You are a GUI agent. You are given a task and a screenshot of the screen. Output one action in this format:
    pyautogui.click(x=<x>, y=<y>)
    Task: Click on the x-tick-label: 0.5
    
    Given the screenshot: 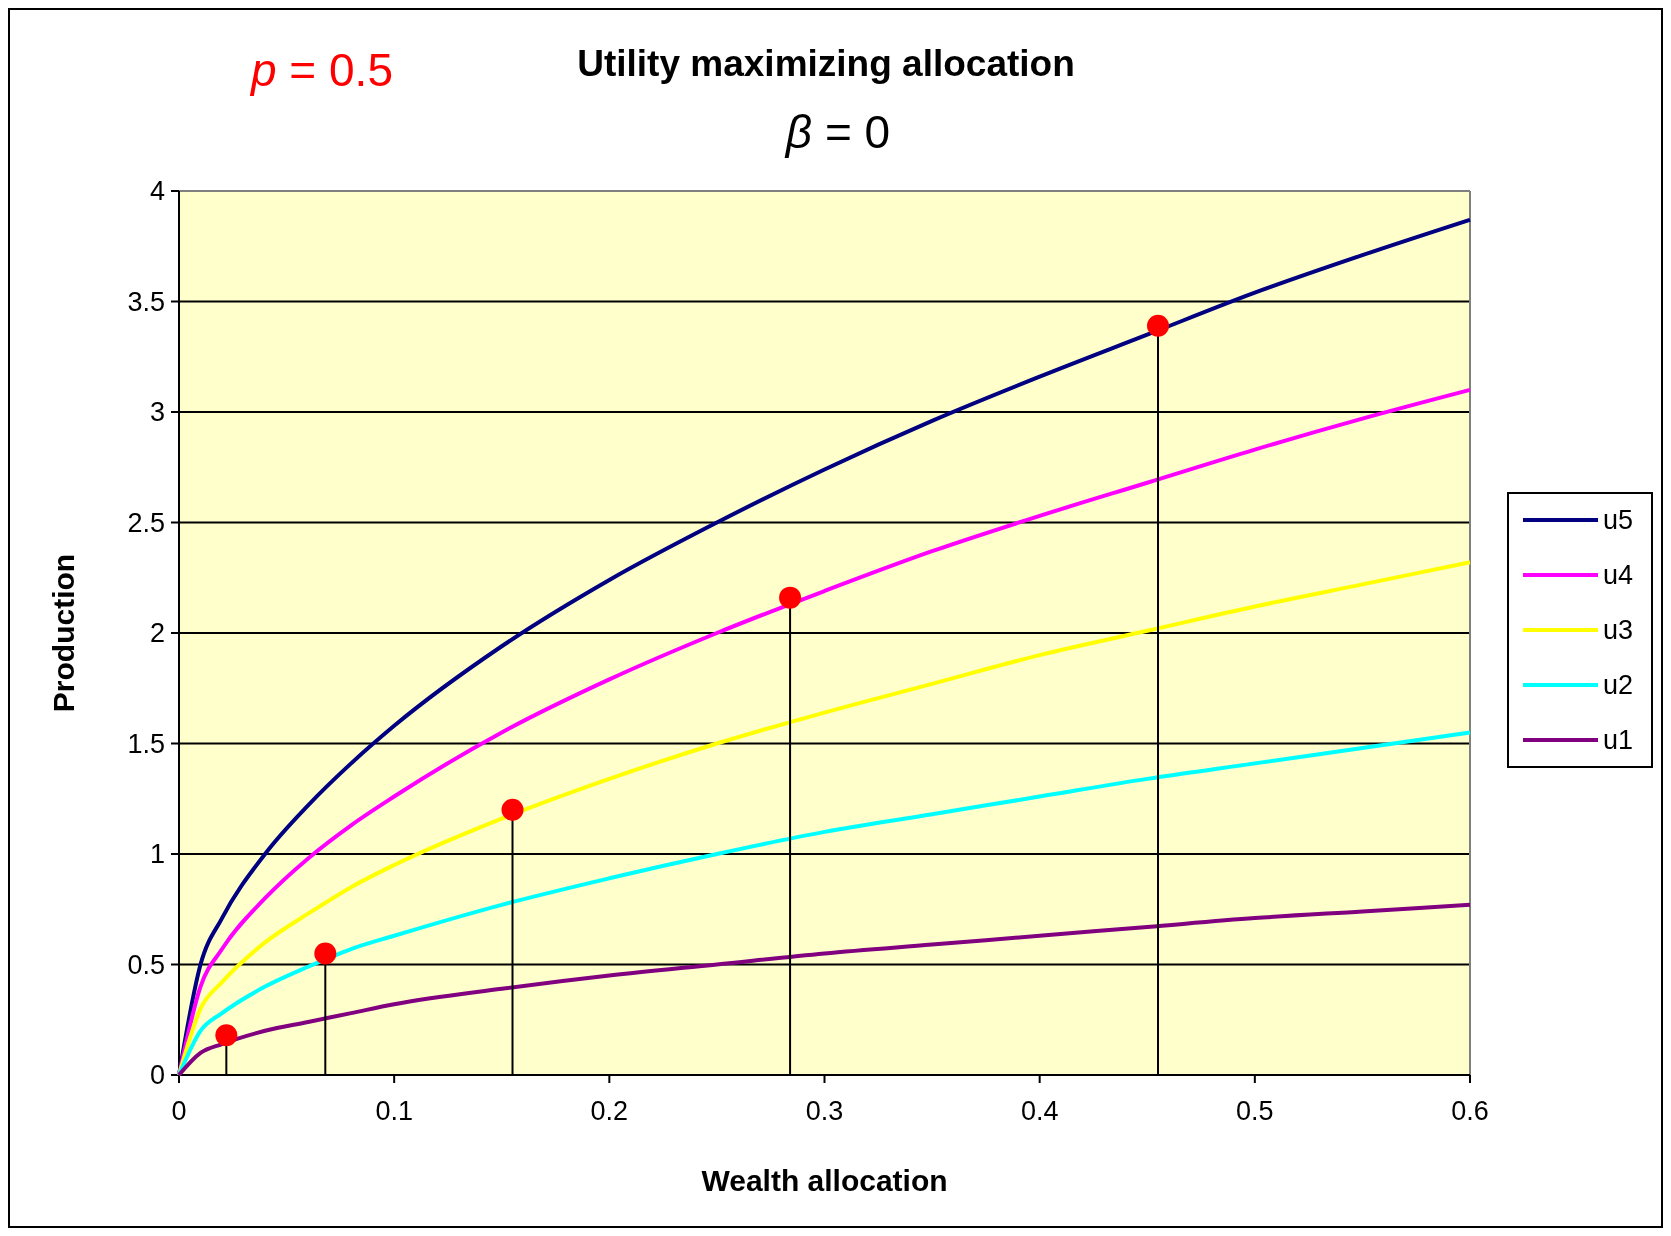 What is the action you would take?
    pyautogui.click(x=1255, y=1111)
    